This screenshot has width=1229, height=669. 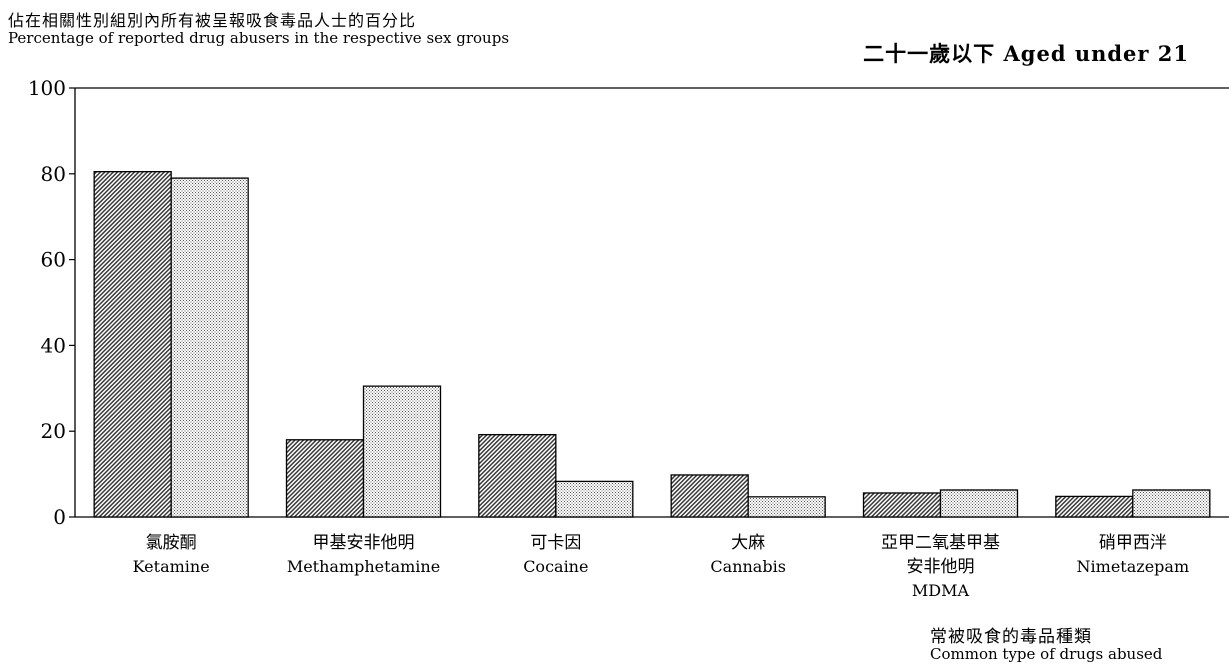 What do you see at coordinates (941, 590) in the screenshot?
I see `x-category-label-english: MDMA` at bounding box center [941, 590].